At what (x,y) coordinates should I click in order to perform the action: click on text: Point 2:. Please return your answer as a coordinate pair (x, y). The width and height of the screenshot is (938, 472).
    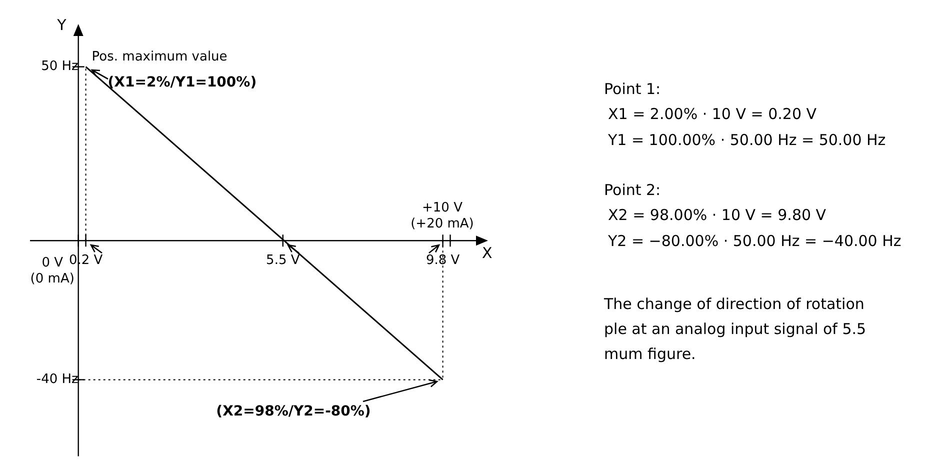
    Looking at the image, I should click on (632, 190).